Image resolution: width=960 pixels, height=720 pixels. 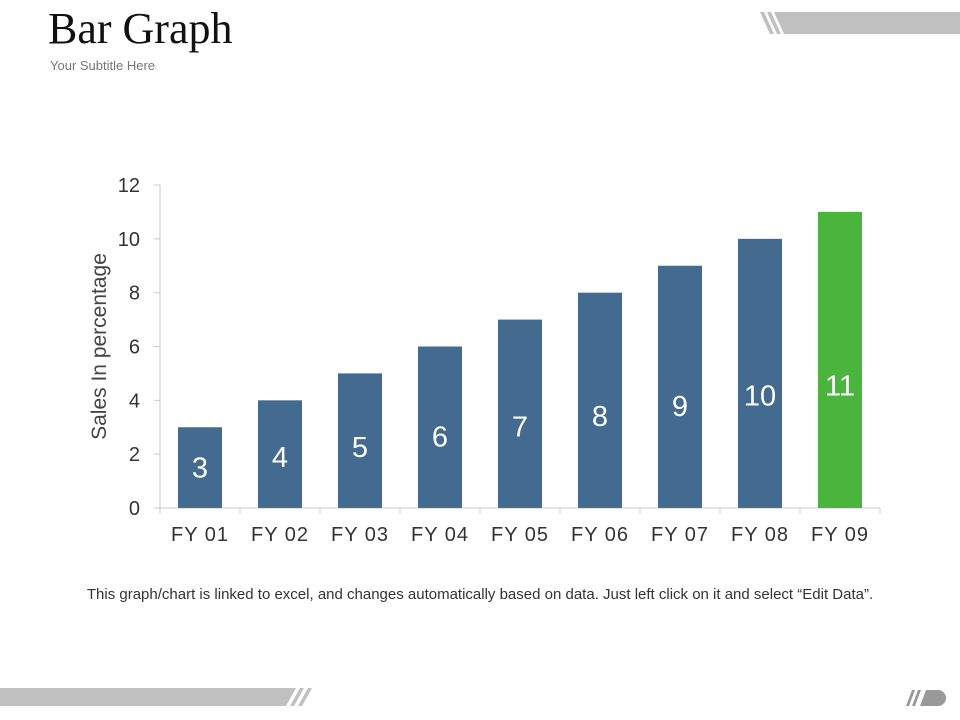 I want to click on bar-data-label: 7, so click(x=520, y=427).